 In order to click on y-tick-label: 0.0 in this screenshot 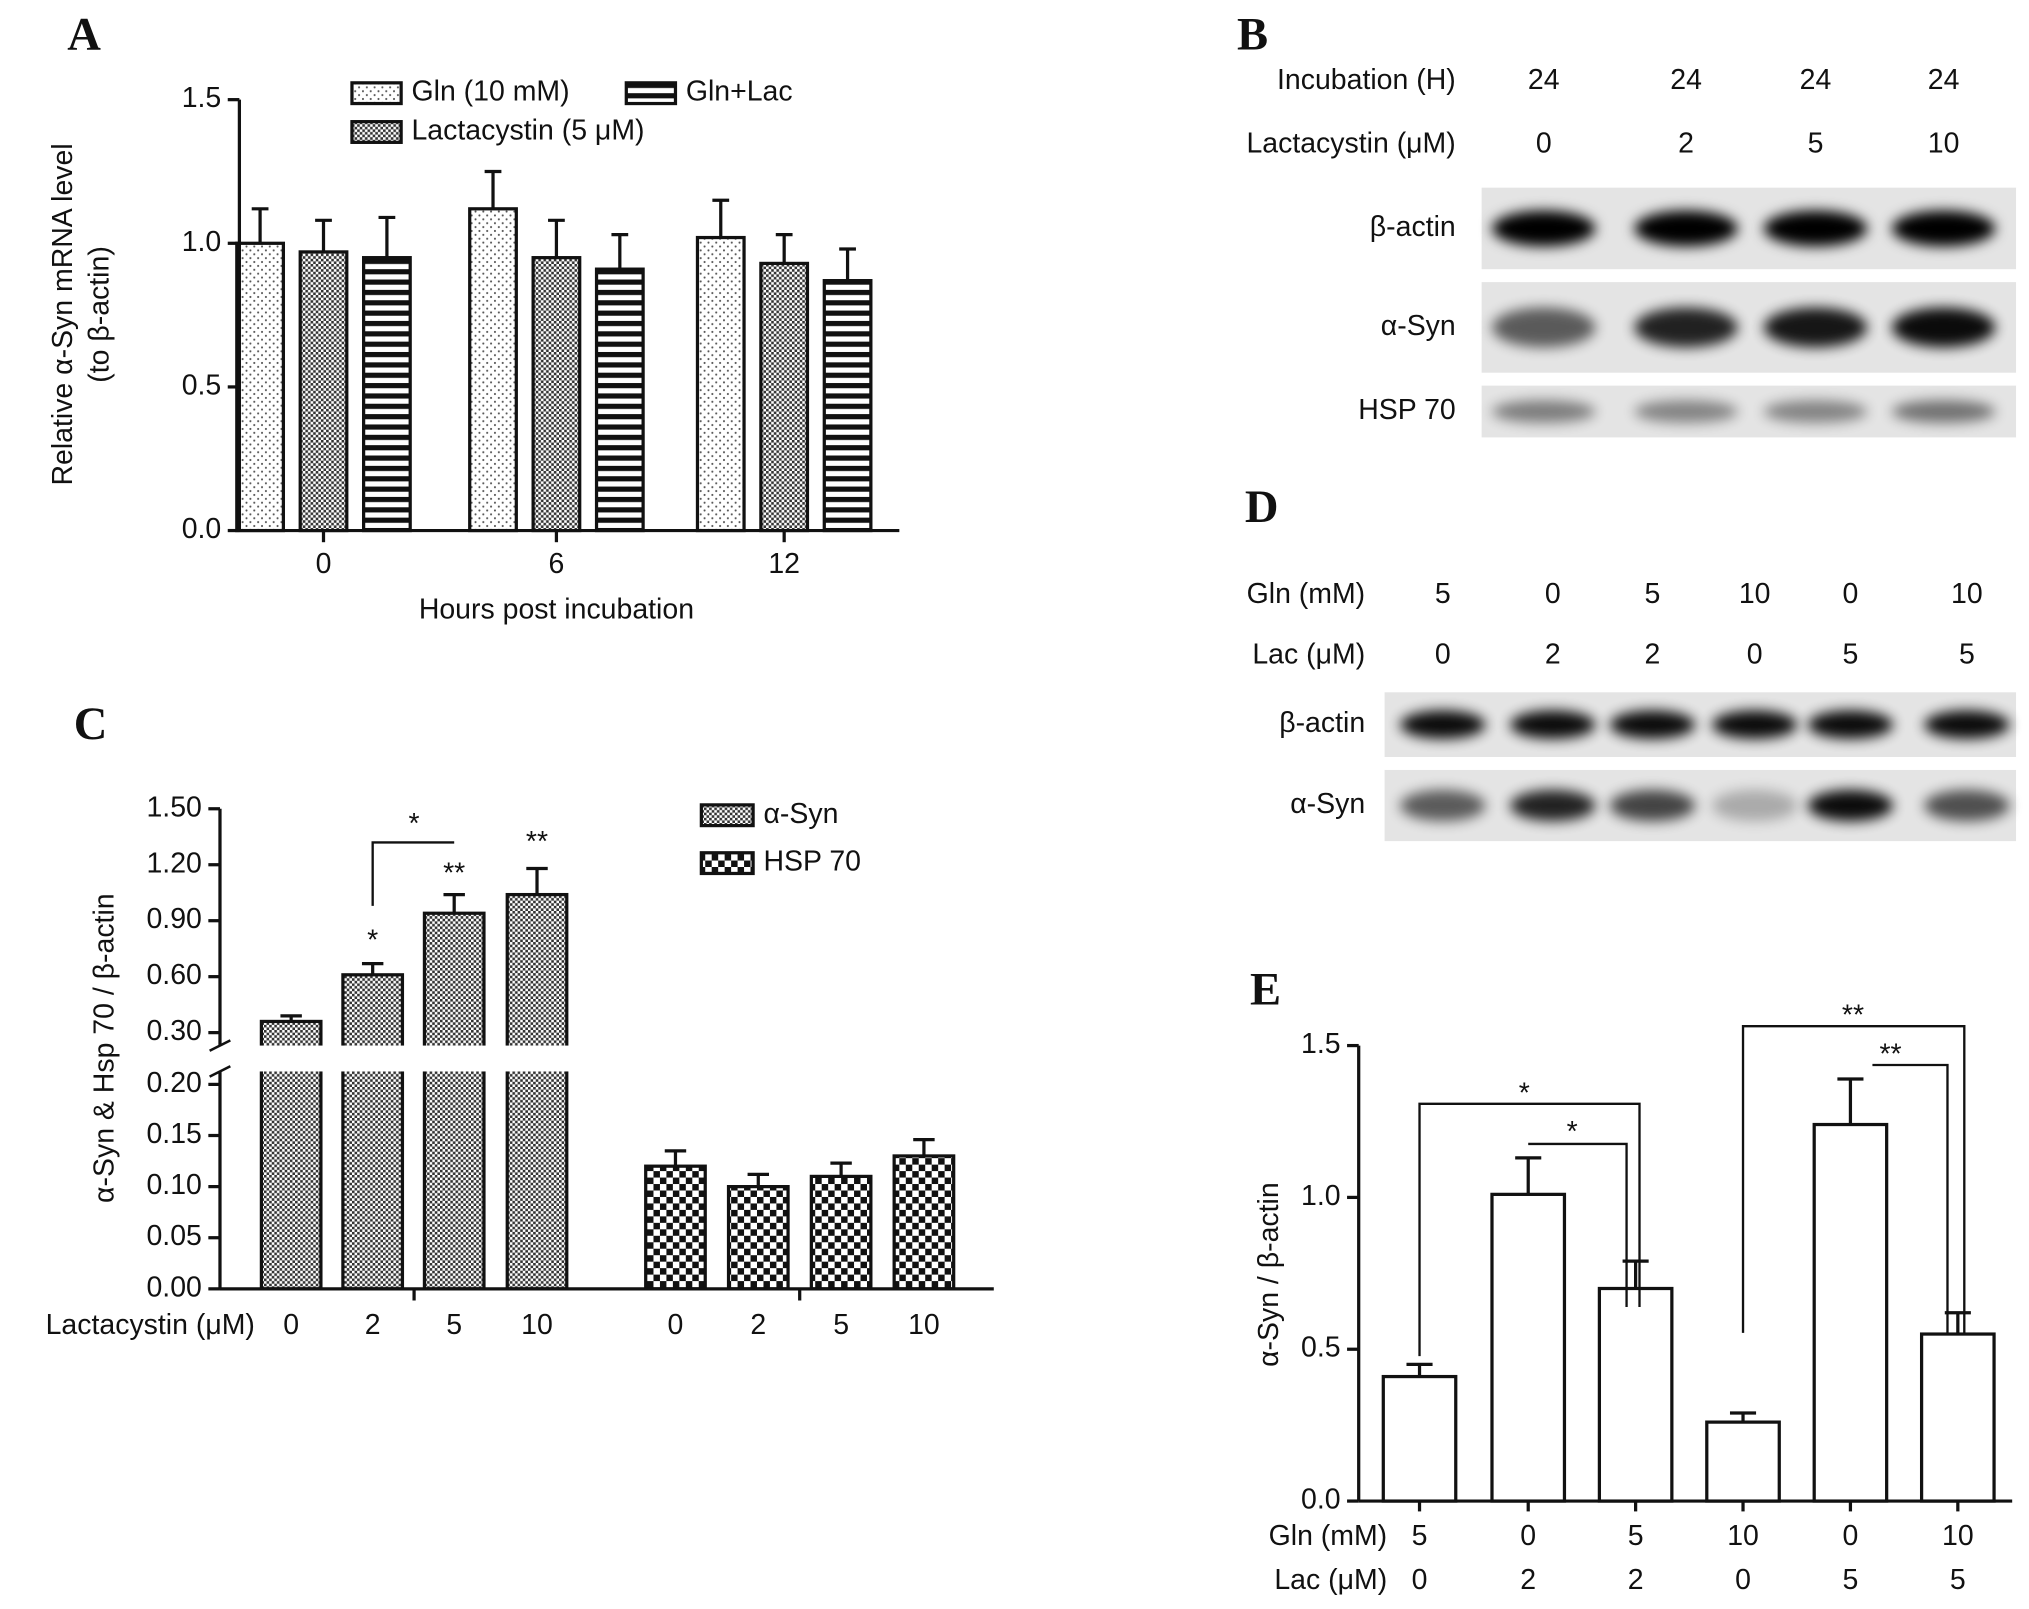, I will do `click(1321, 1500)`.